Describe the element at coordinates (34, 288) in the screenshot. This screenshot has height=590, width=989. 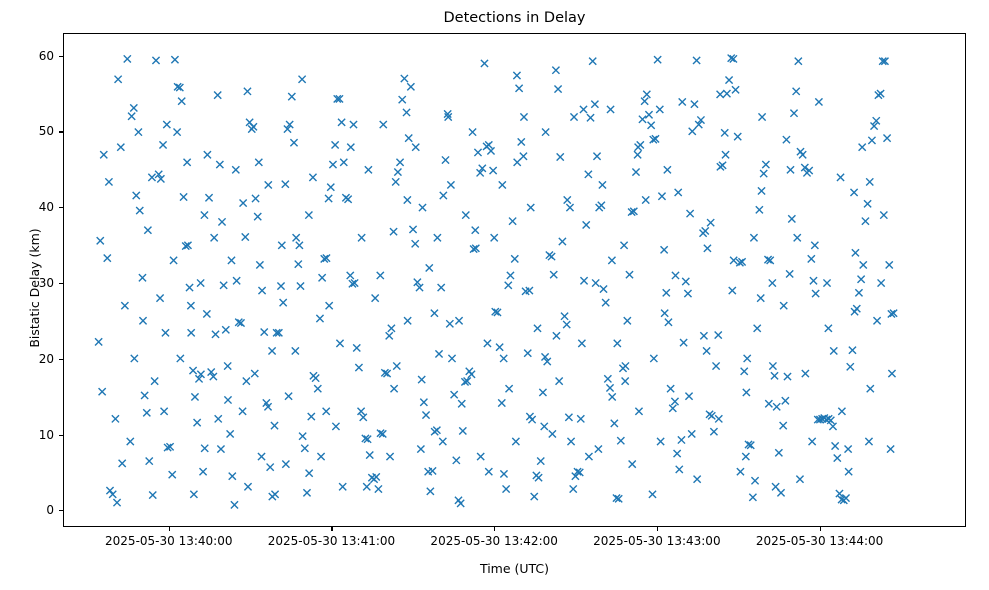
I see `y-axis-label: Bistatic Delay (km)` at that location.